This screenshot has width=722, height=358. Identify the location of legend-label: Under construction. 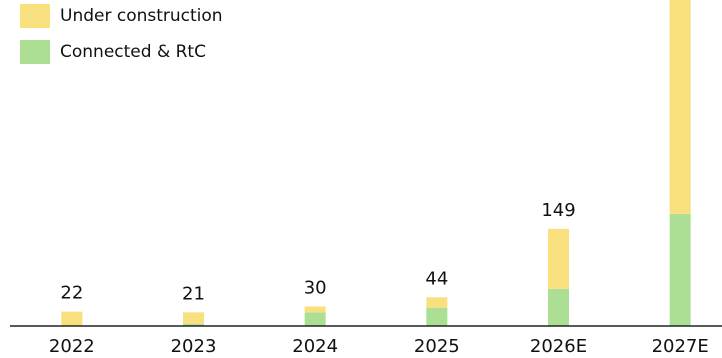
(141, 16).